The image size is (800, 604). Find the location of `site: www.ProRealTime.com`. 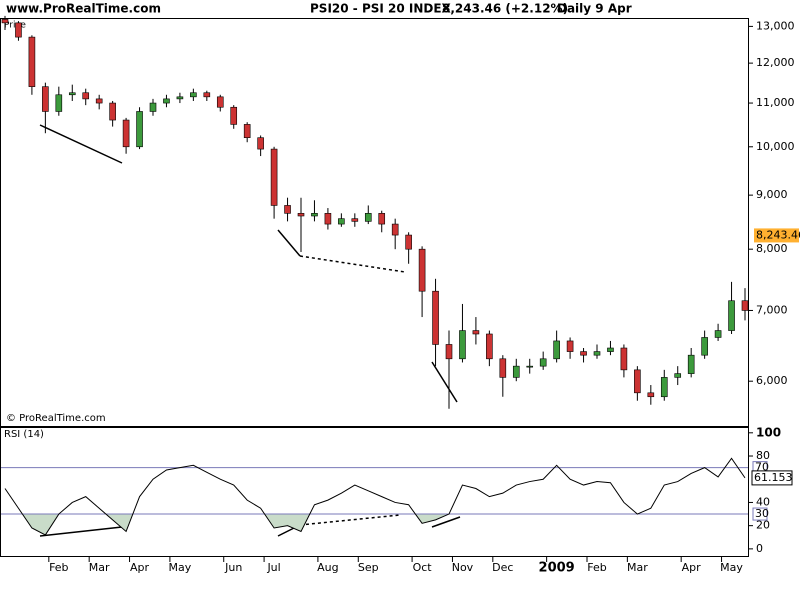

site: www.ProRealTime.com is located at coordinates (83, 9).